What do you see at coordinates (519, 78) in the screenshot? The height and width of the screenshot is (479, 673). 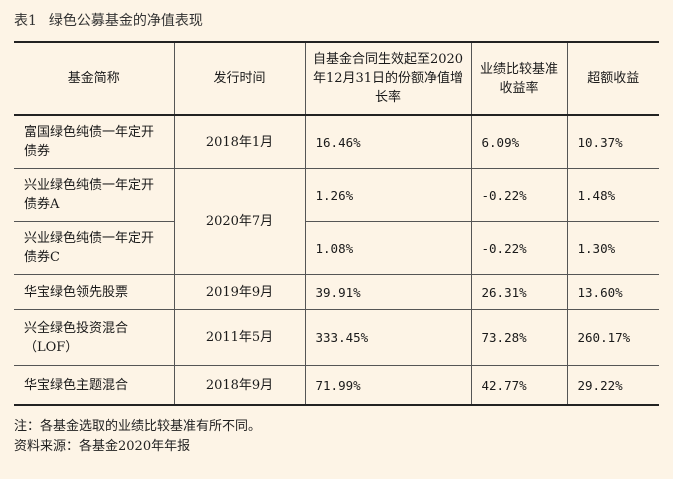 I see `header-benchmark-return: 业绩比较基准收益率` at bounding box center [519, 78].